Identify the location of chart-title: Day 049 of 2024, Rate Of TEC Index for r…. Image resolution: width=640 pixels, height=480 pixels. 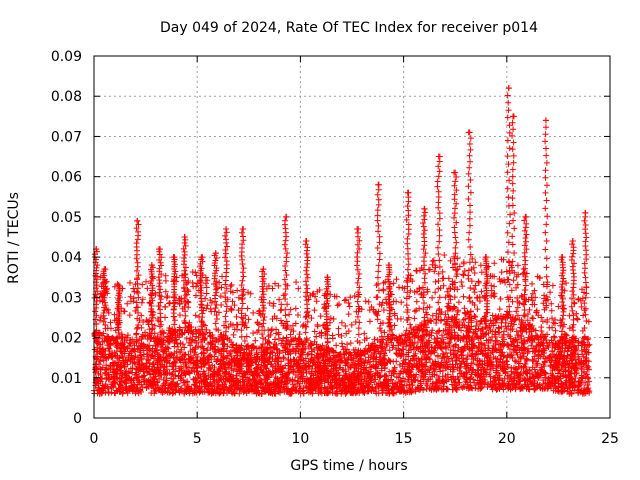
(349, 28).